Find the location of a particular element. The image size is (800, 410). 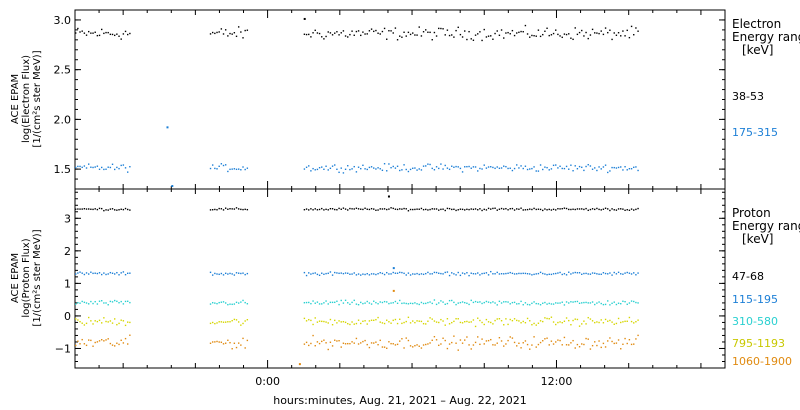

proton-legend-115-195: 115-195 is located at coordinates (755, 299).